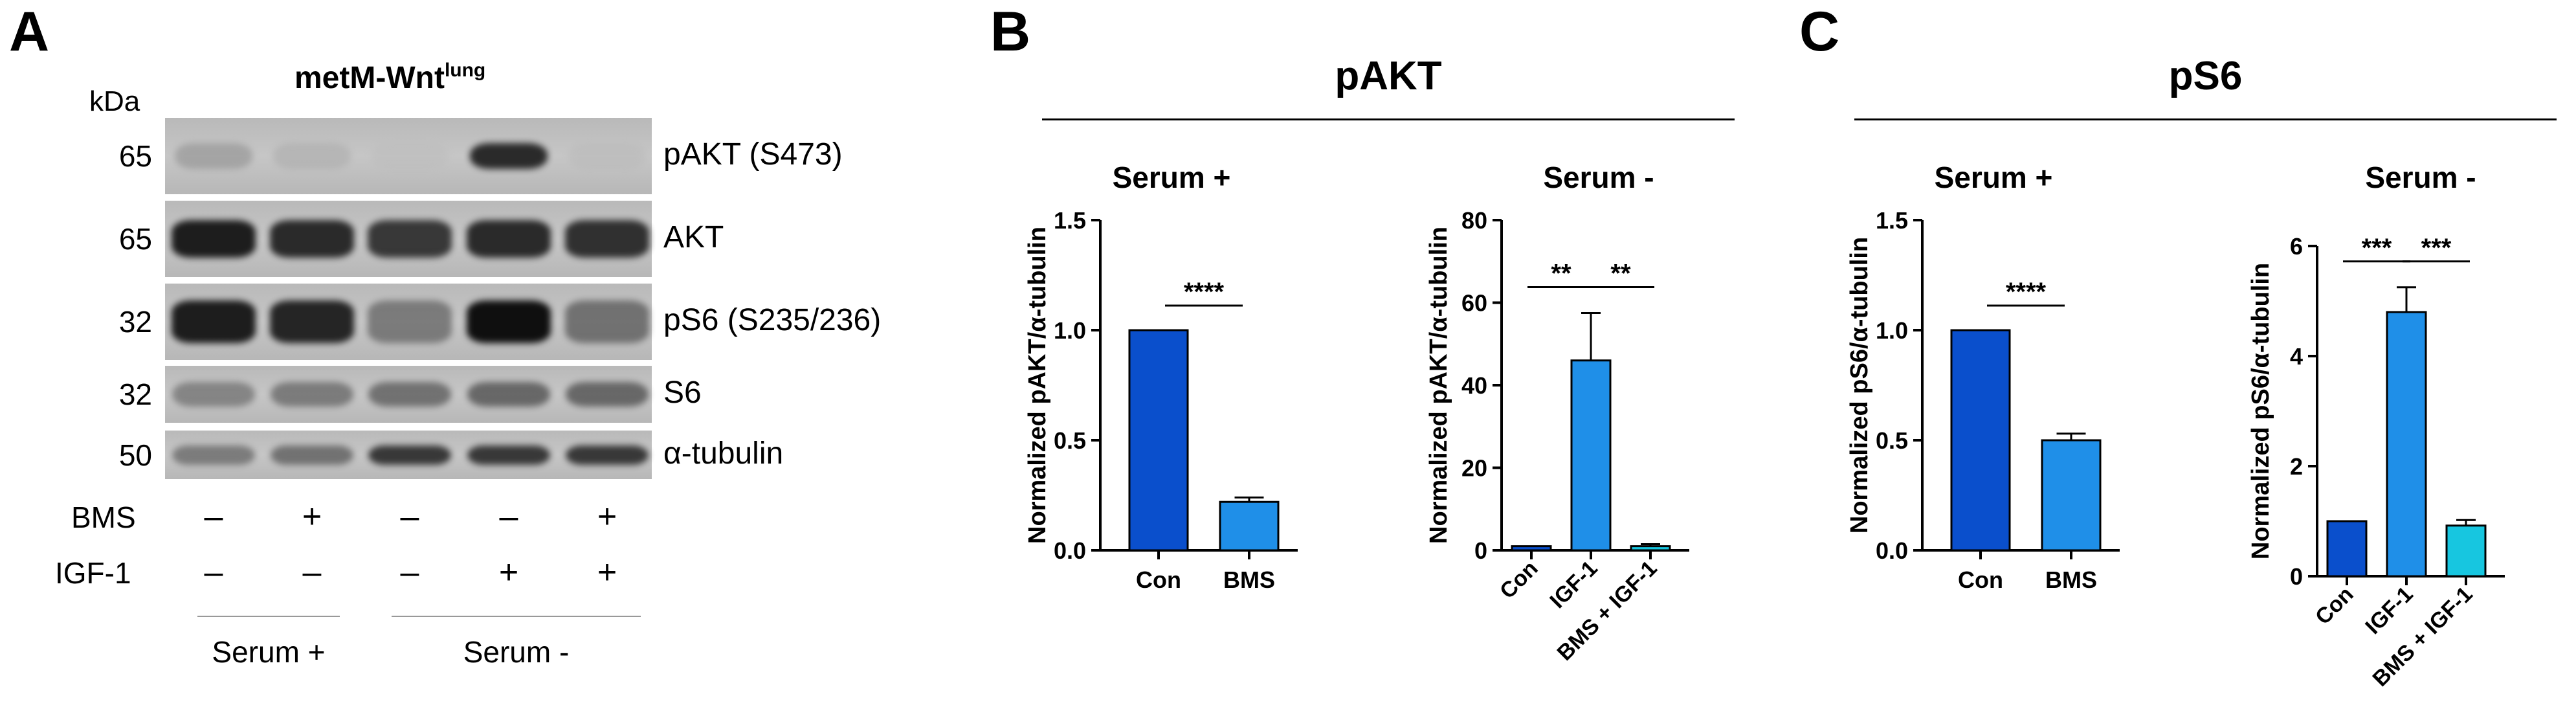  Describe the element at coordinates (723, 453) in the screenshot. I see `band-label: α-tubulin` at that location.